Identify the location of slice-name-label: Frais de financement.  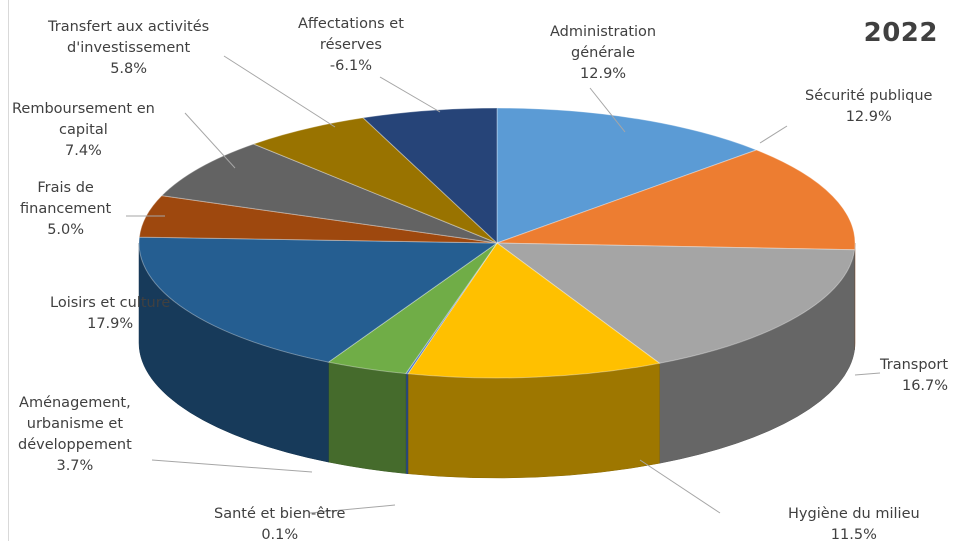
(65, 199).